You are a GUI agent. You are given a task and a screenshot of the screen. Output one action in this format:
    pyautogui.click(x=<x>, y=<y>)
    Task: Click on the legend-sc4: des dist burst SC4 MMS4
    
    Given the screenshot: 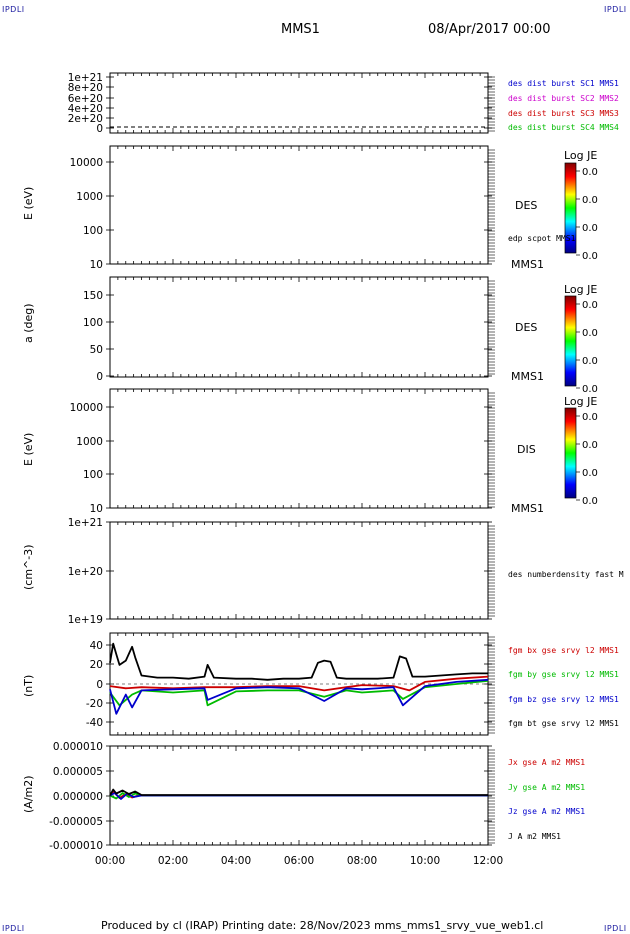 What is the action you would take?
    pyautogui.click(x=563, y=127)
    